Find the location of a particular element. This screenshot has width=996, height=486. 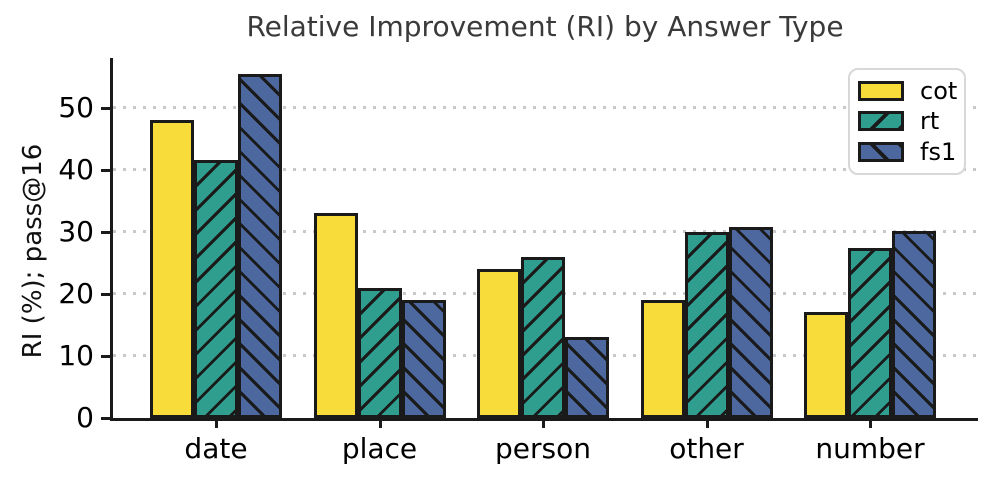

legend-item-rt: rt is located at coordinates (907, 121).